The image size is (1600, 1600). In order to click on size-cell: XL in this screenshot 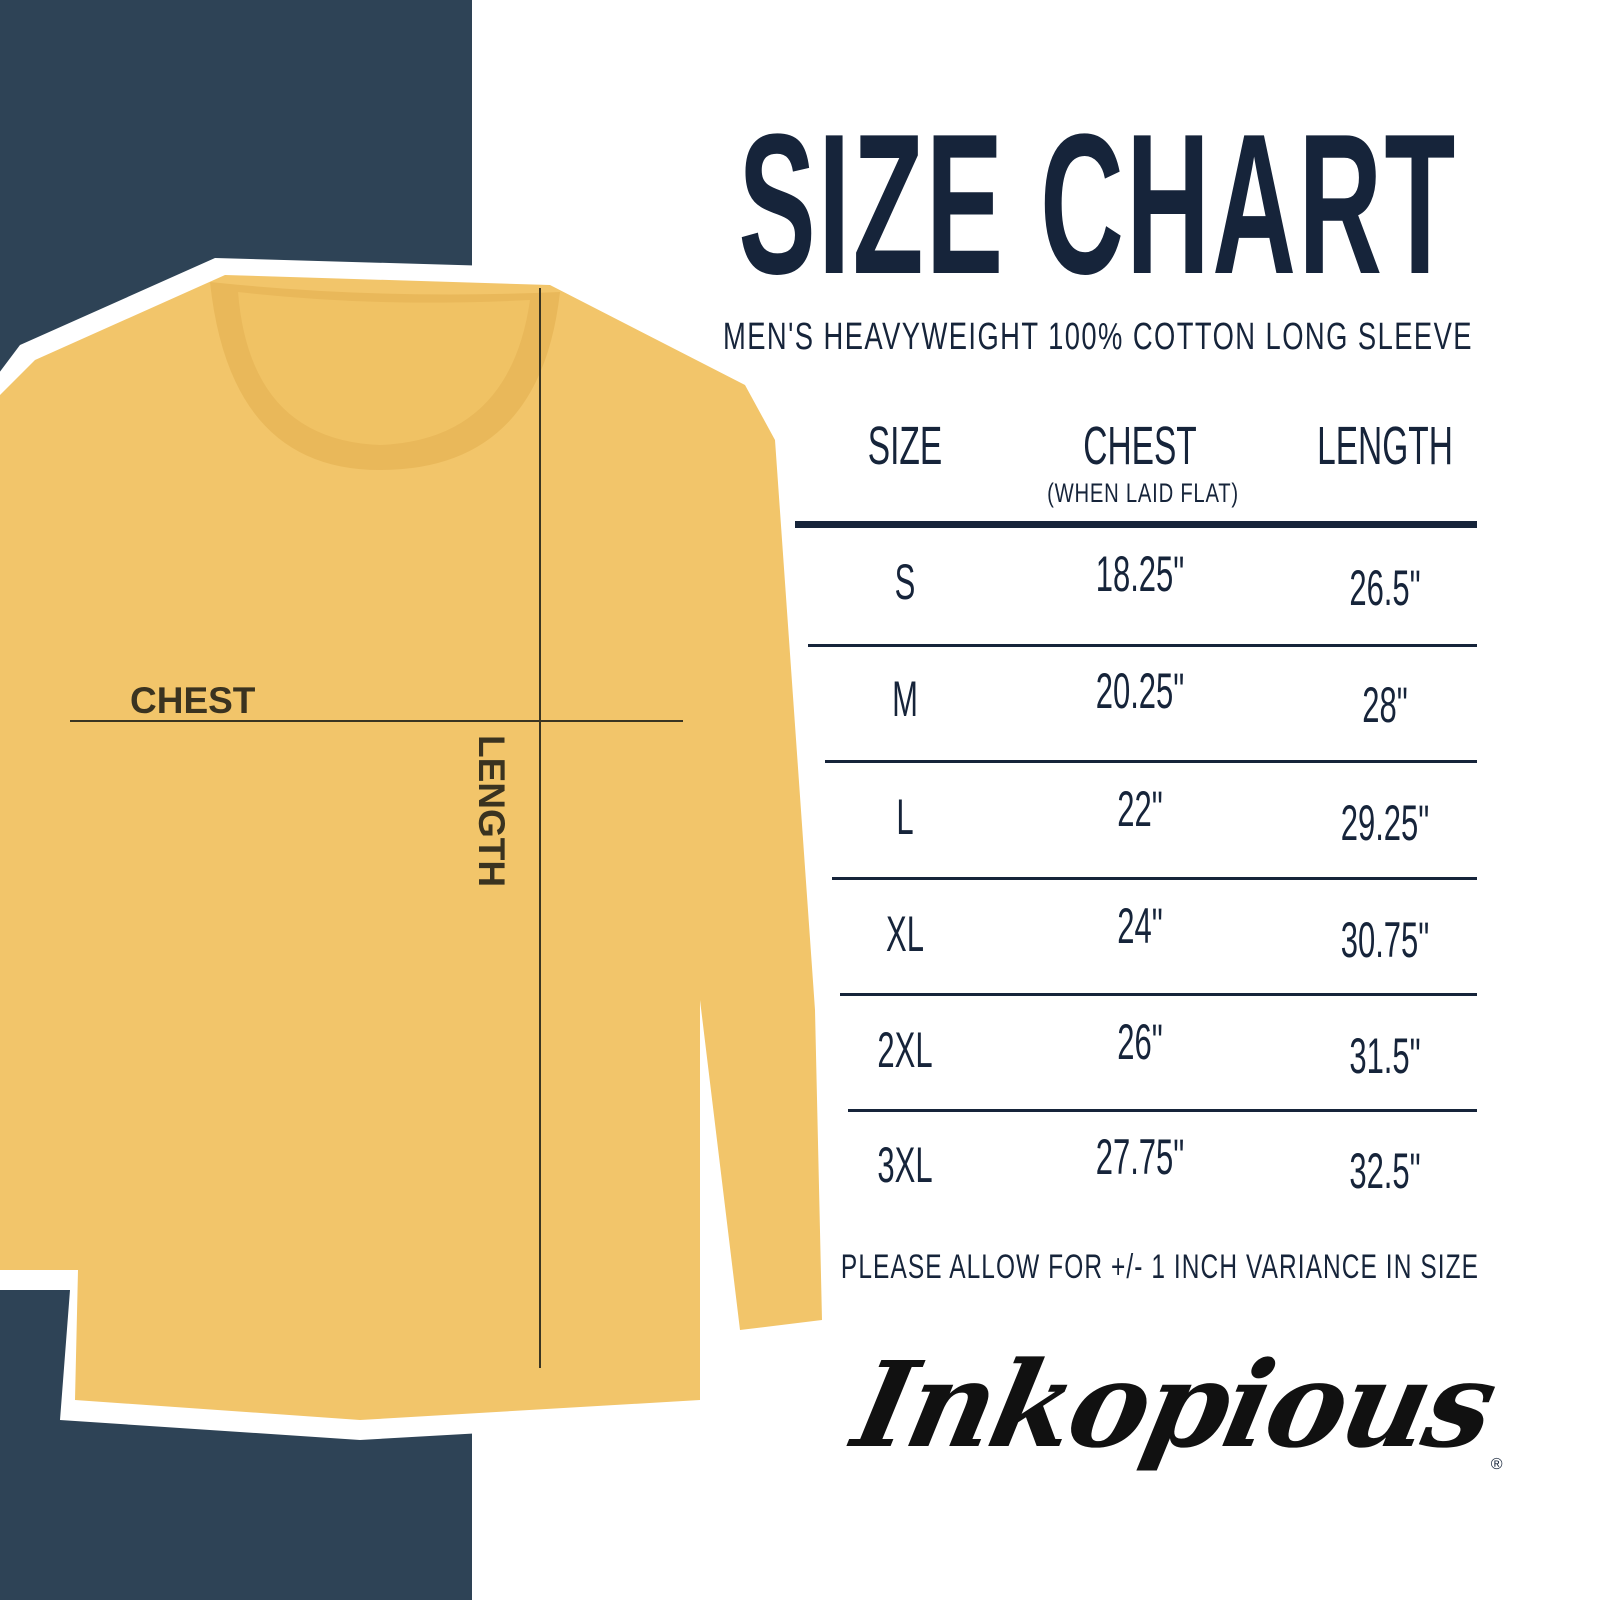, I will do `click(904, 934)`.